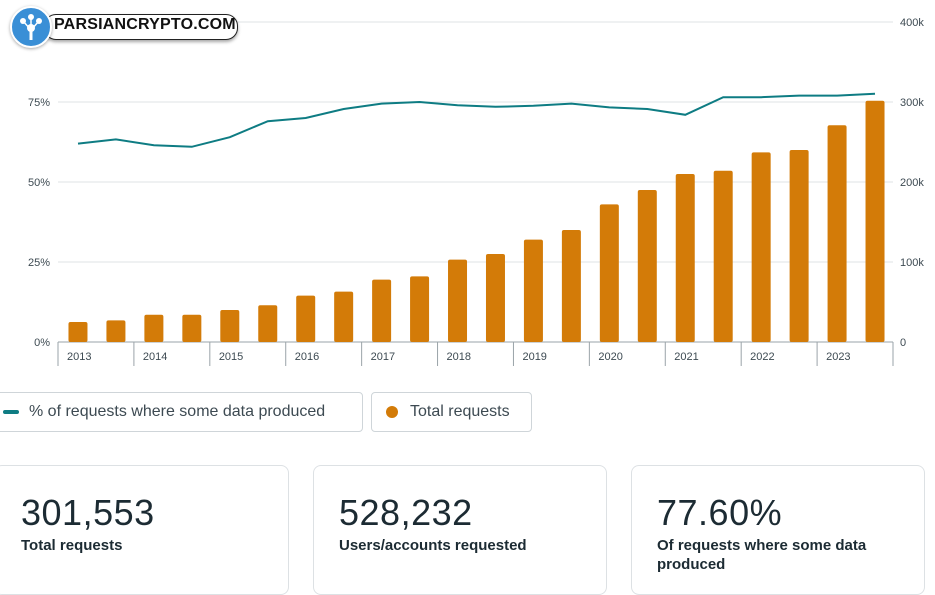 The width and height of the screenshot is (935, 595). I want to click on site-logo: PARSIANCRYPTO.COM, so click(124, 27).